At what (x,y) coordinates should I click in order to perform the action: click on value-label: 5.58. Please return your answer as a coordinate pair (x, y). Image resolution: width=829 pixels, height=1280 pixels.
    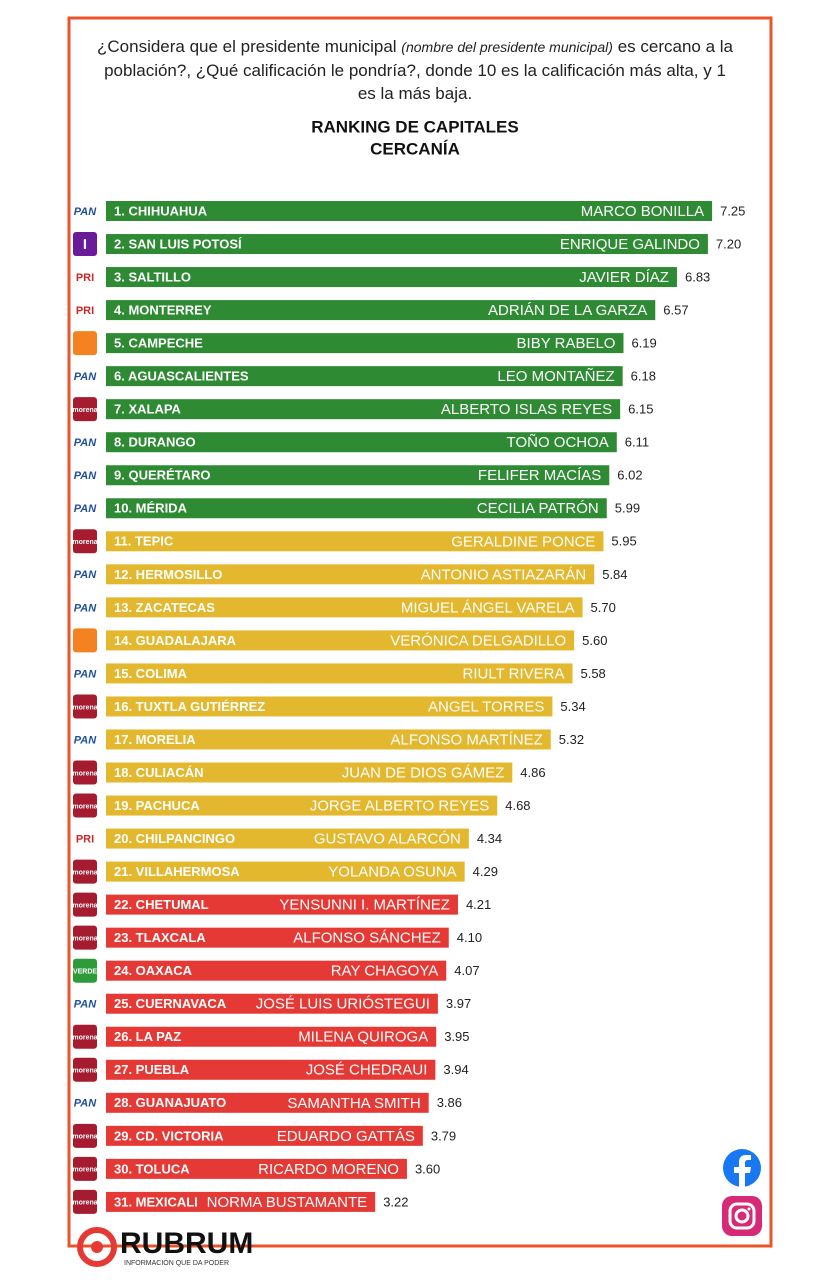
    Looking at the image, I should click on (592, 673).